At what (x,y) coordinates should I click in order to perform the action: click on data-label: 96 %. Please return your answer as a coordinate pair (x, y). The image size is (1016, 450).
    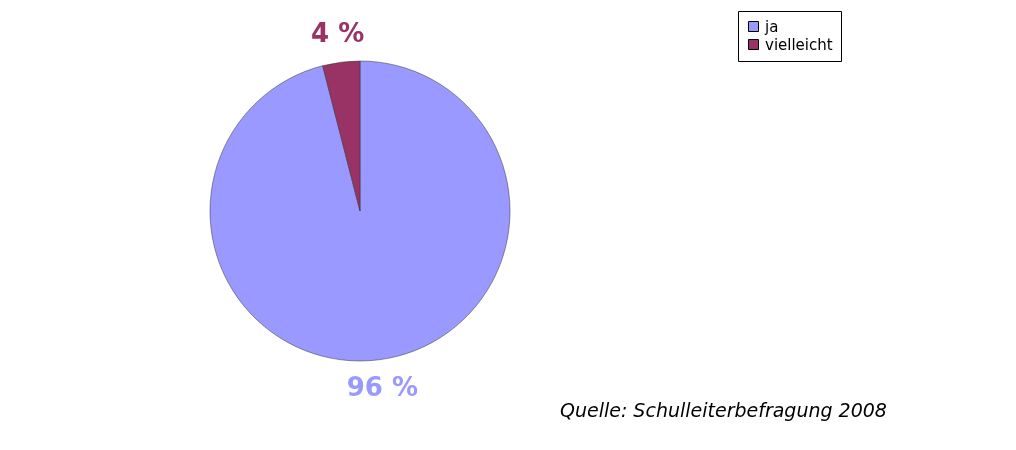
    Looking at the image, I should click on (382, 386).